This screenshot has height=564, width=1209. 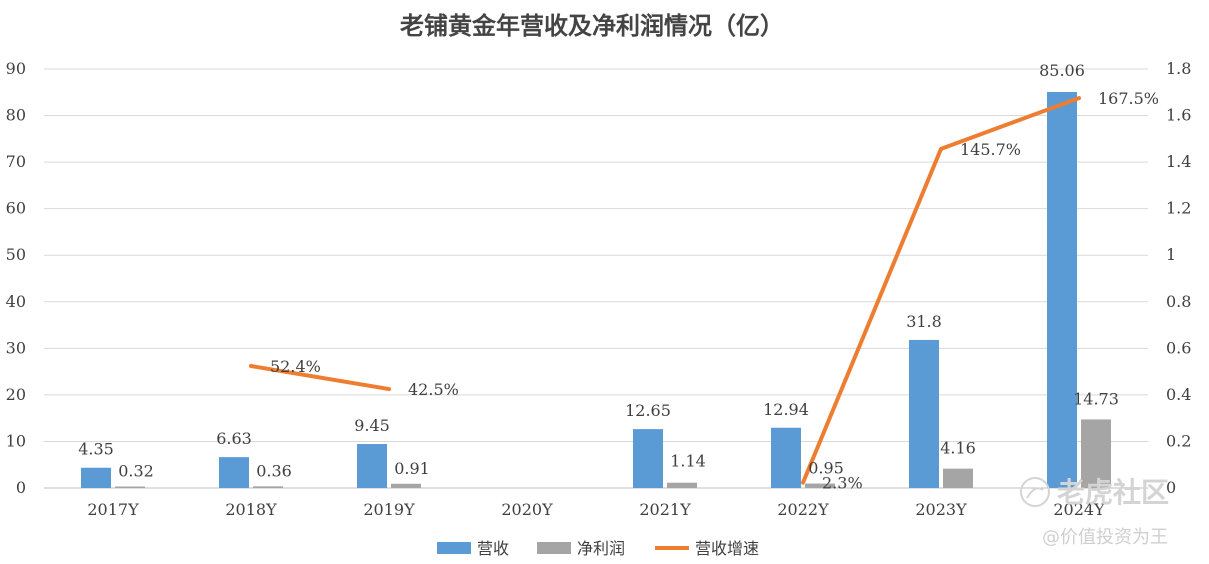 I want to click on y-right-tick-label: 1.6, so click(x=1178, y=115).